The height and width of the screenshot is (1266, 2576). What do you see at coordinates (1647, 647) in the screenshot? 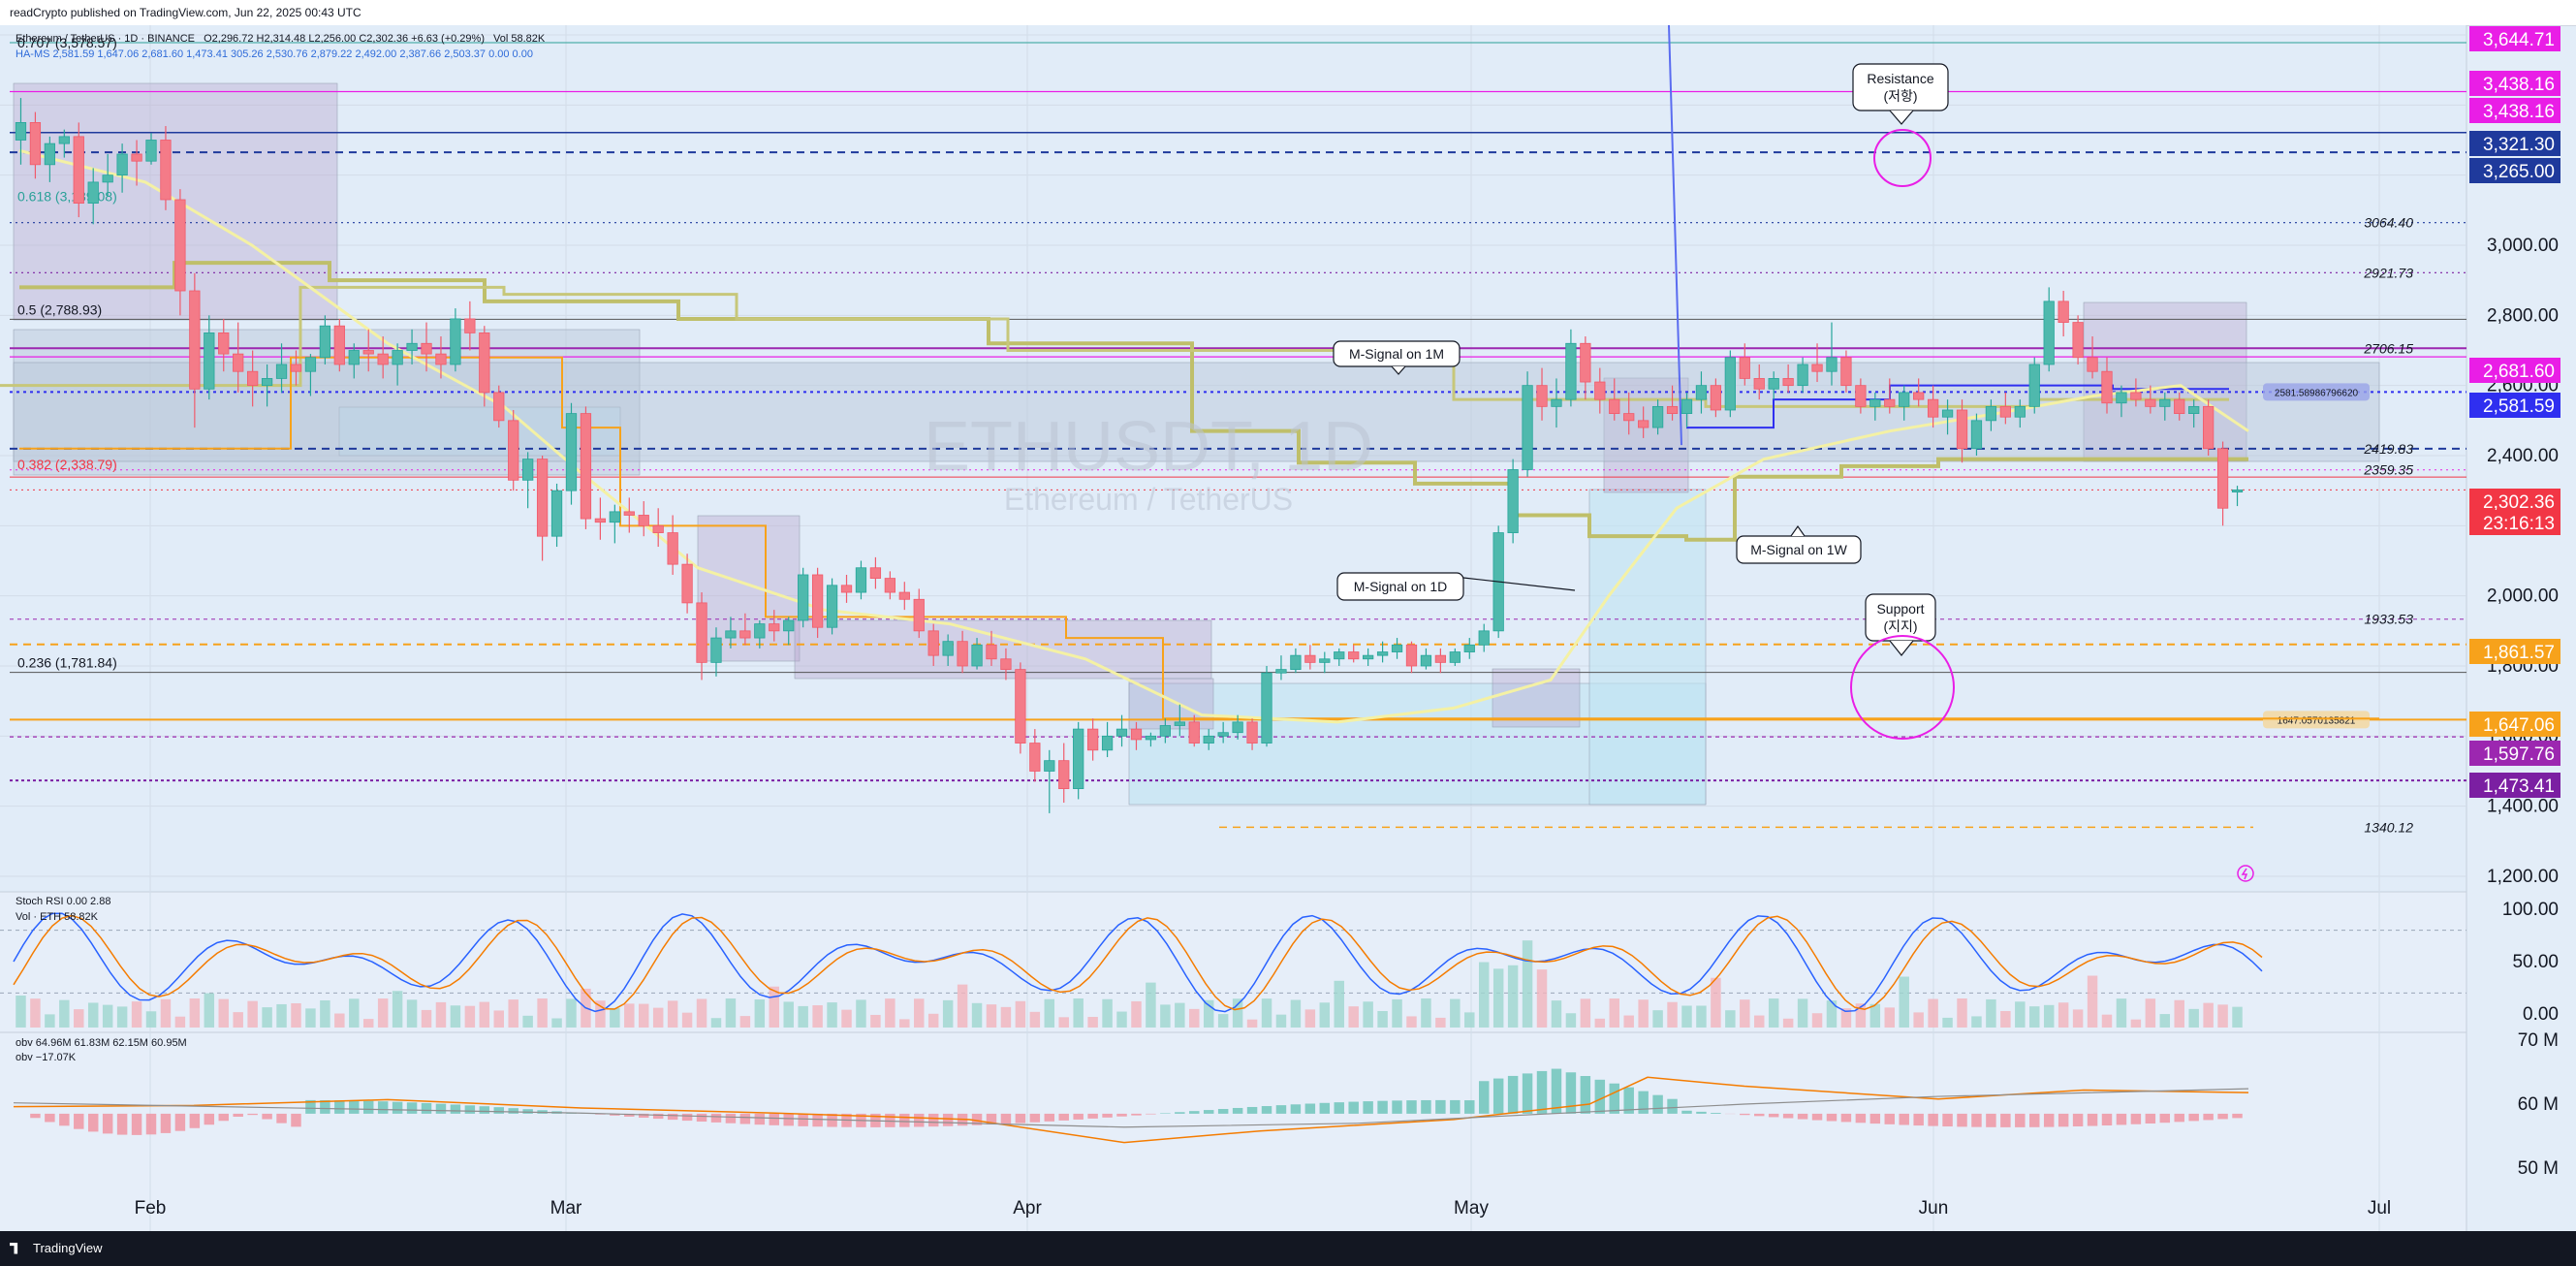
I see `zone-box` at bounding box center [1647, 647].